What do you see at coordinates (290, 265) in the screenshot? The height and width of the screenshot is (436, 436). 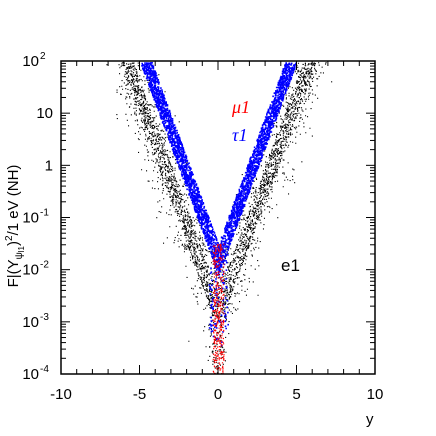 I see `annotation-e1: e1` at bounding box center [290, 265].